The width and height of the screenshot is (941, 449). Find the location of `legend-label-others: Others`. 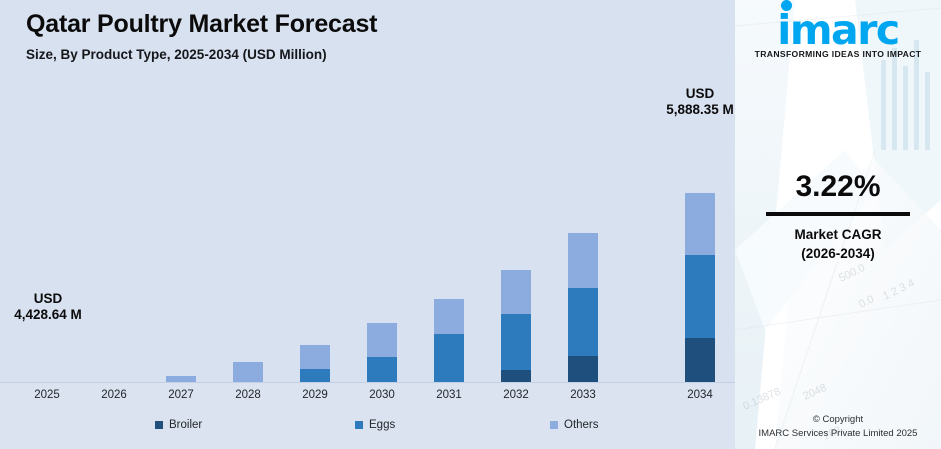

legend-label-others: Others is located at coordinates (581, 425).